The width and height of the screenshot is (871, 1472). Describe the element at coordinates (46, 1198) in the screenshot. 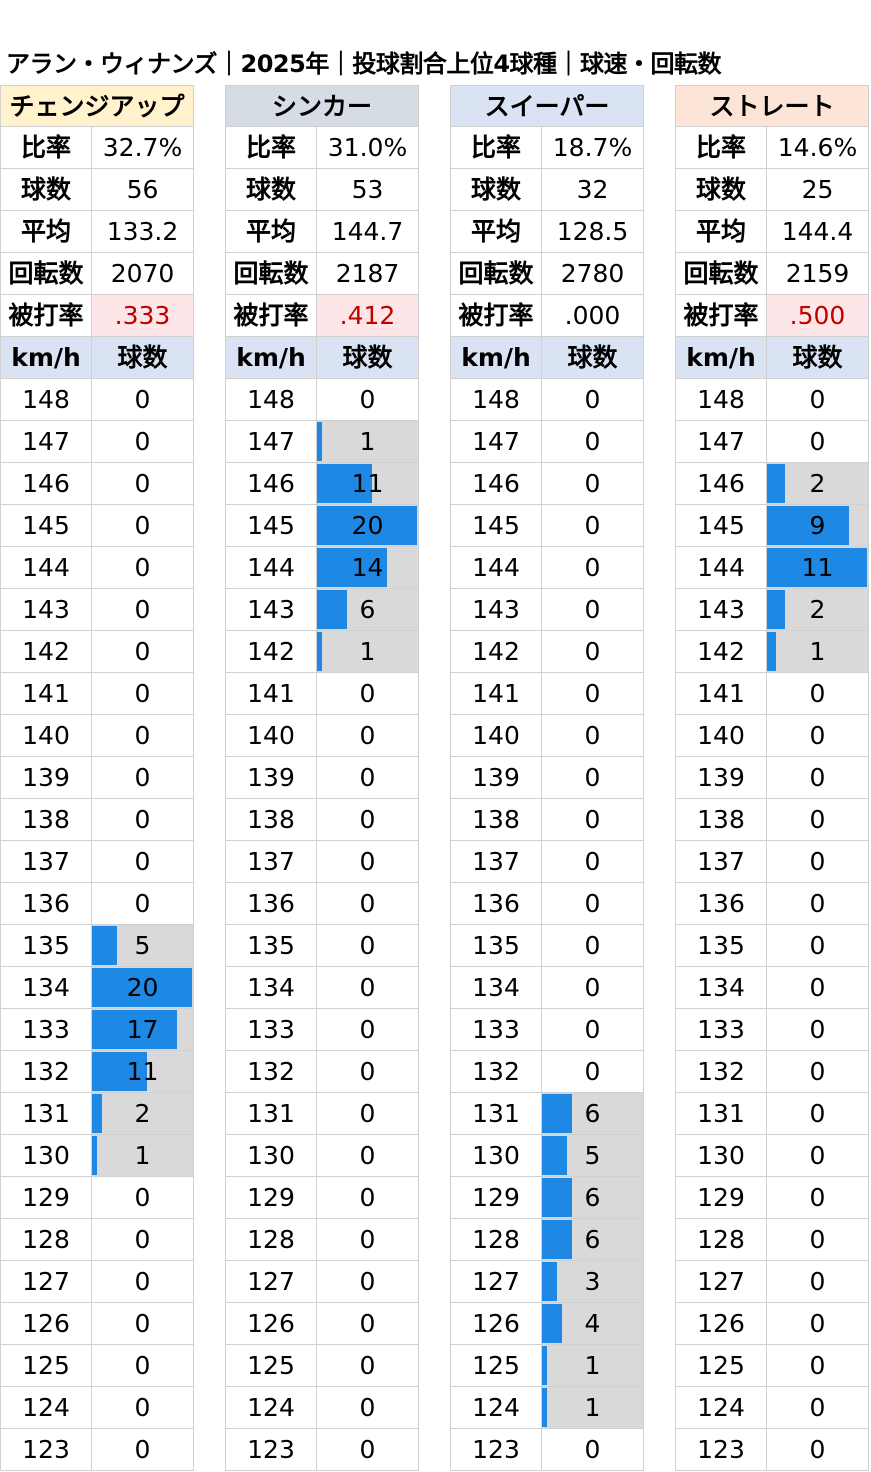

I see `speed-tick-label: 129` at that location.